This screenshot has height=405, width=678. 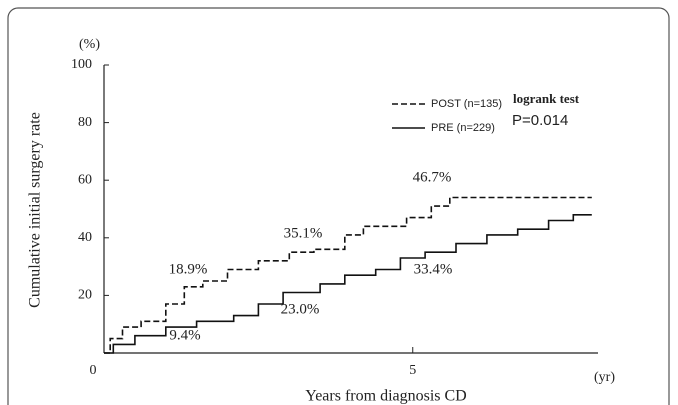 I want to click on x-unit: (yr), so click(x=604, y=377).